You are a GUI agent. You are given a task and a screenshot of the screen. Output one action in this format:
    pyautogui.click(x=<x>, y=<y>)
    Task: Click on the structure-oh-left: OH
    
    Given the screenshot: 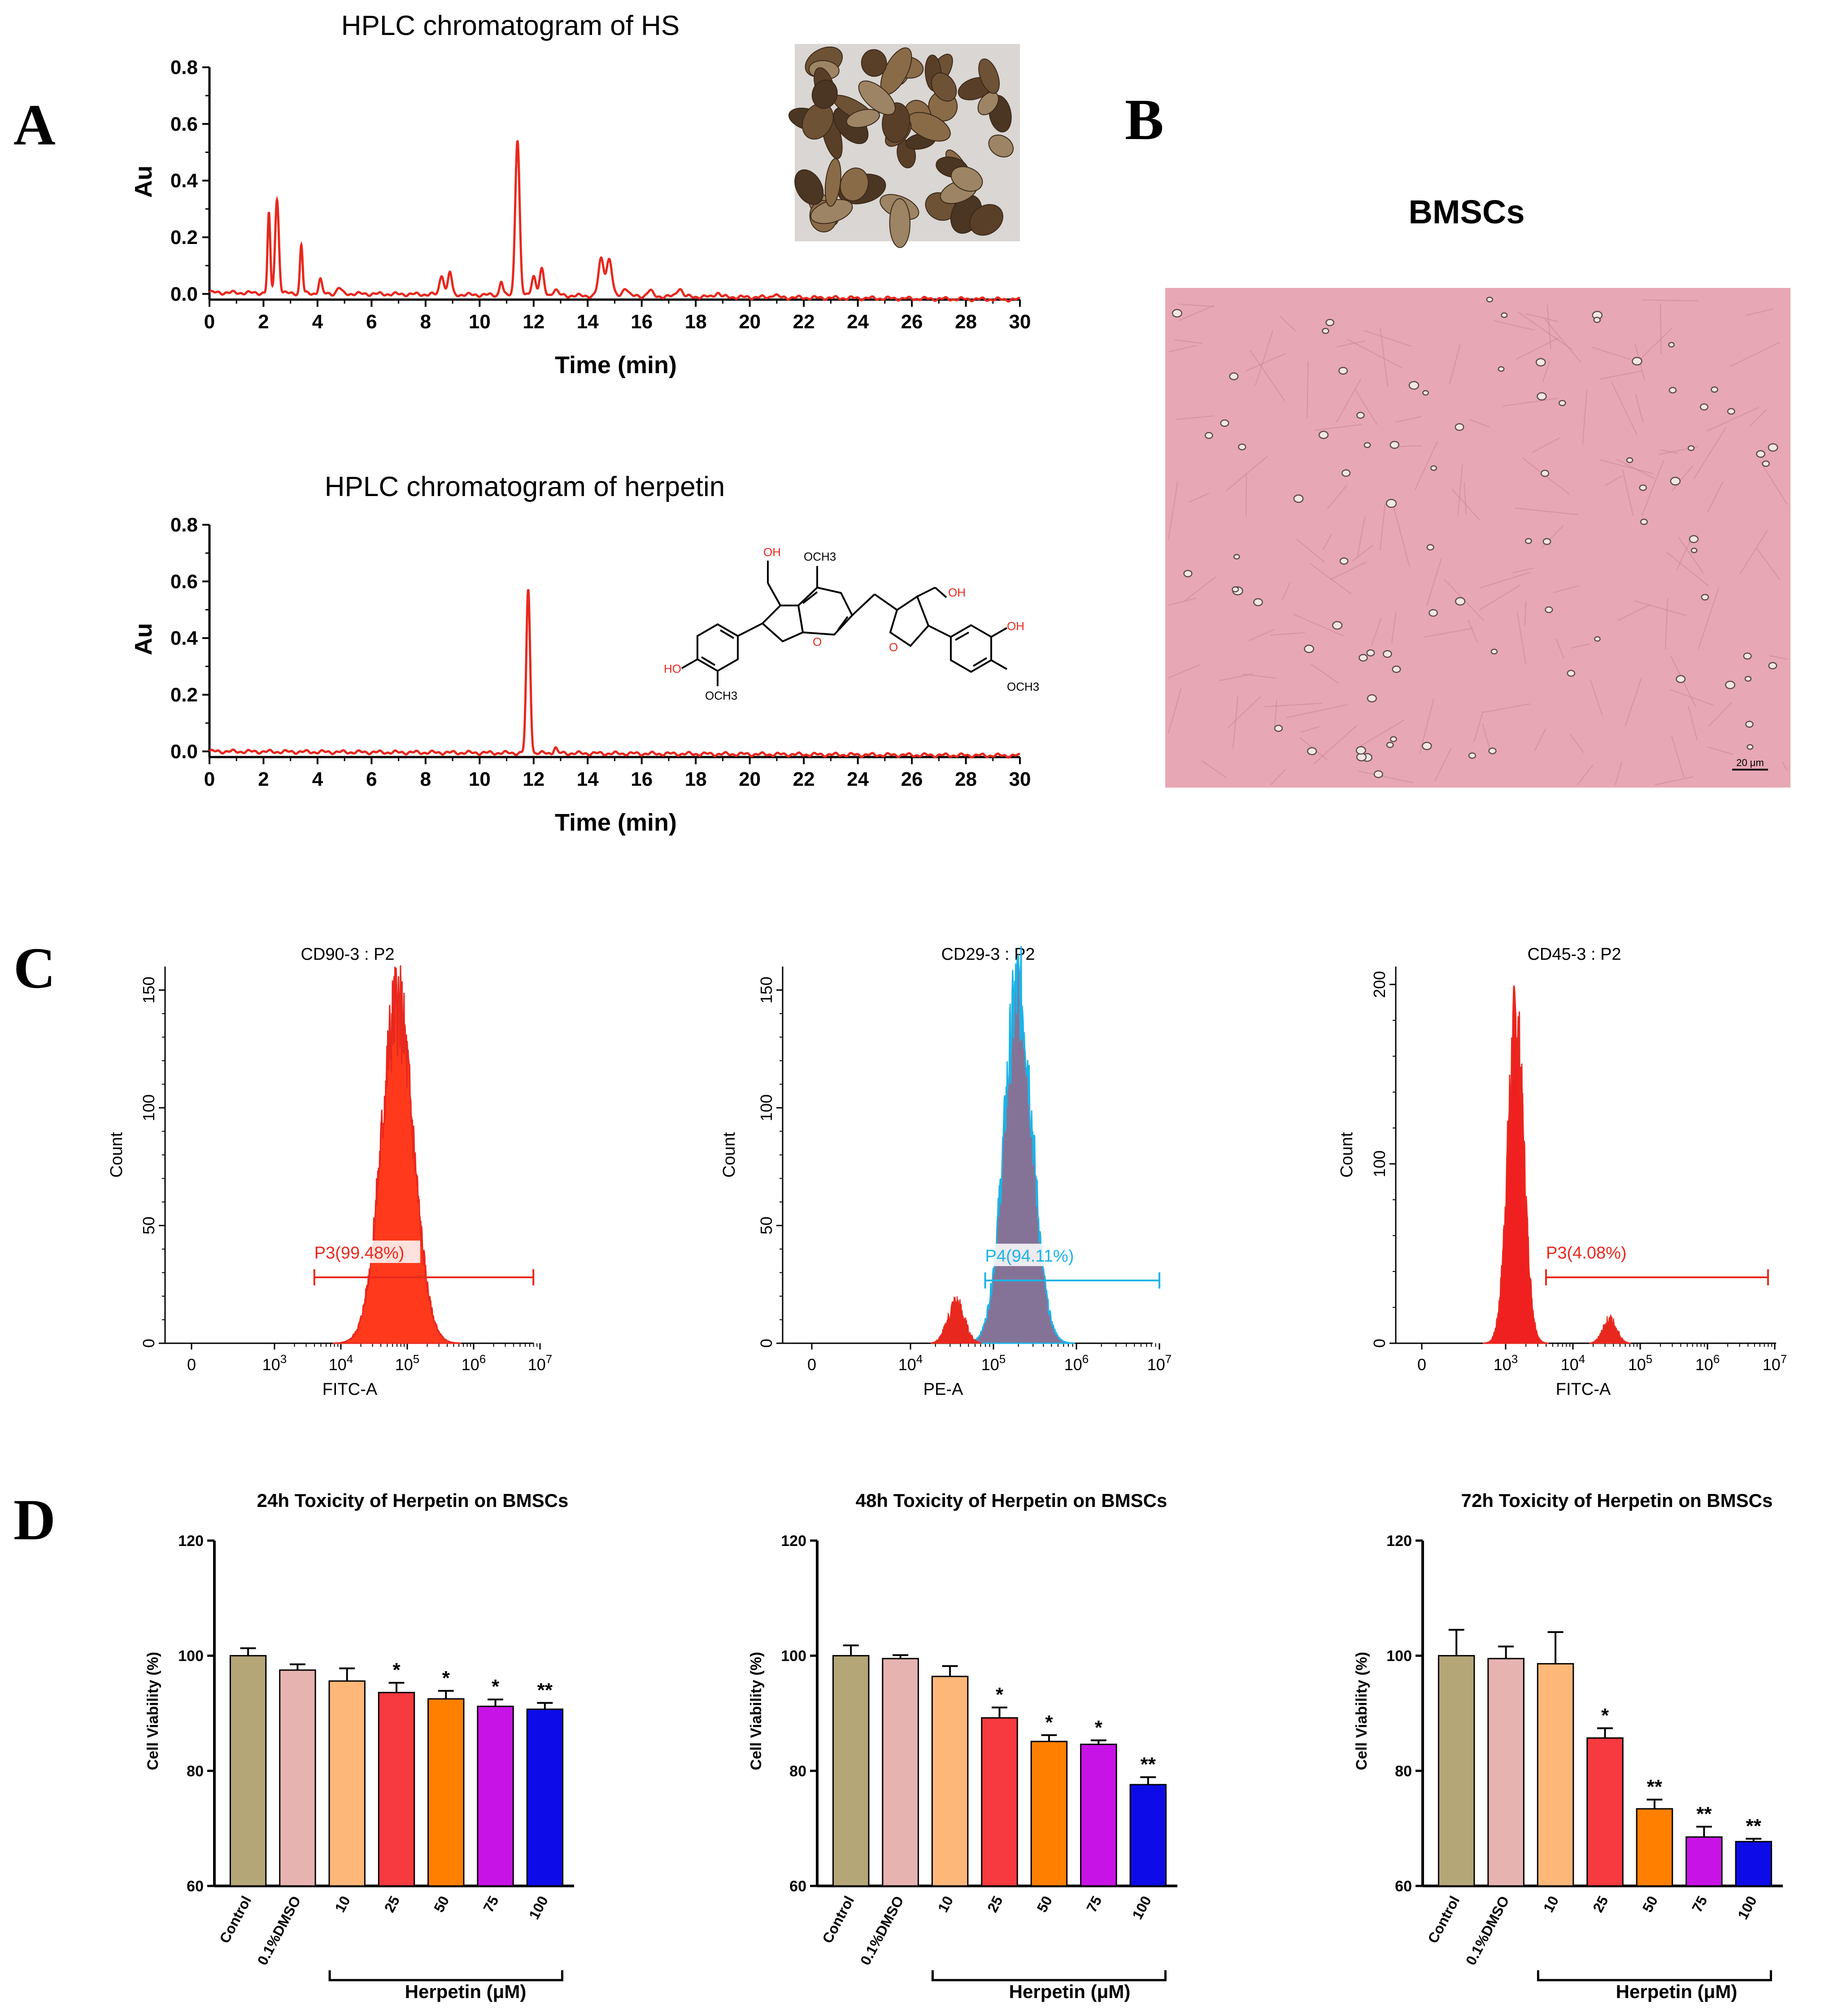 What is the action you would take?
    pyautogui.click(x=772, y=552)
    